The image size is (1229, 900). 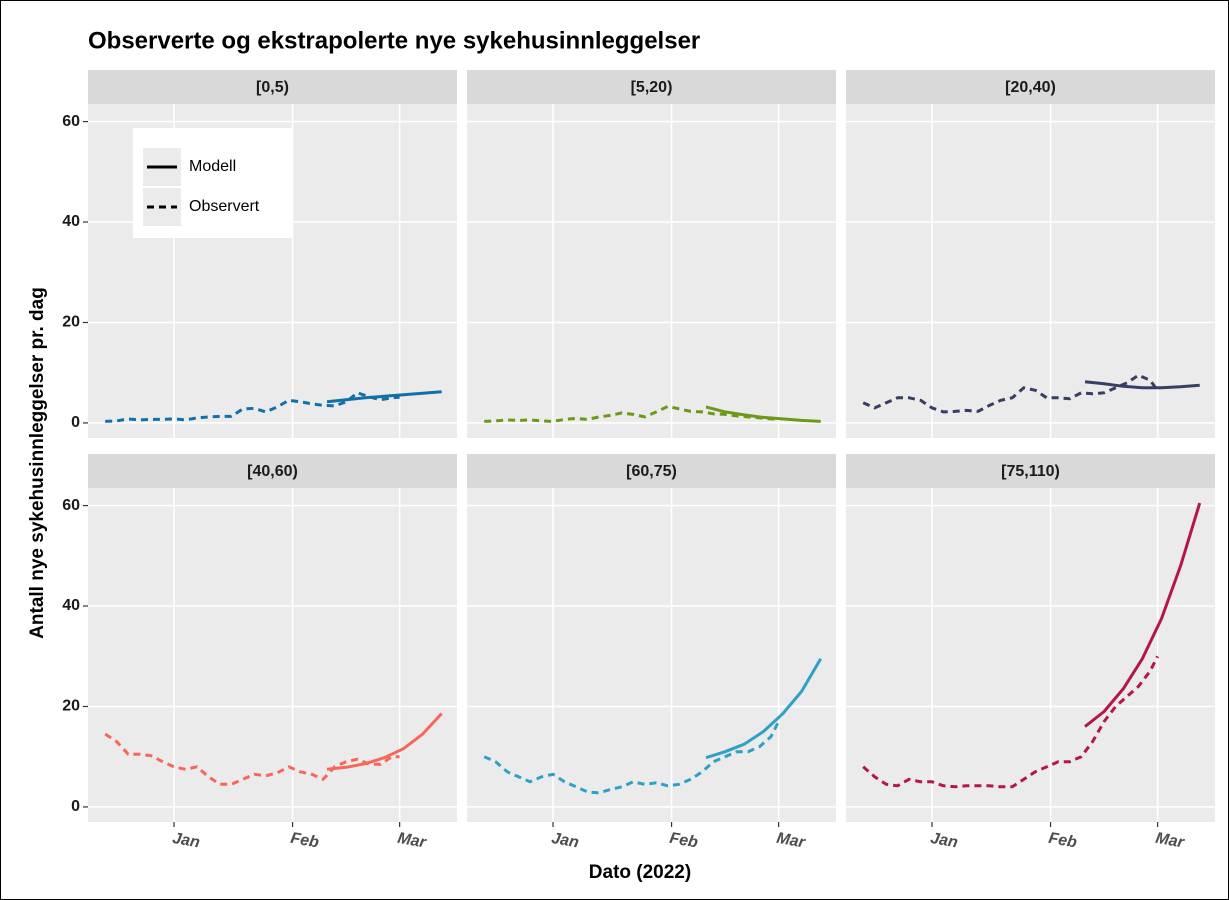 What do you see at coordinates (37, 463) in the screenshot?
I see `y-axis-title: Antall nye sykehusinnleggelser pr. dag` at bounding box center [37, 463].